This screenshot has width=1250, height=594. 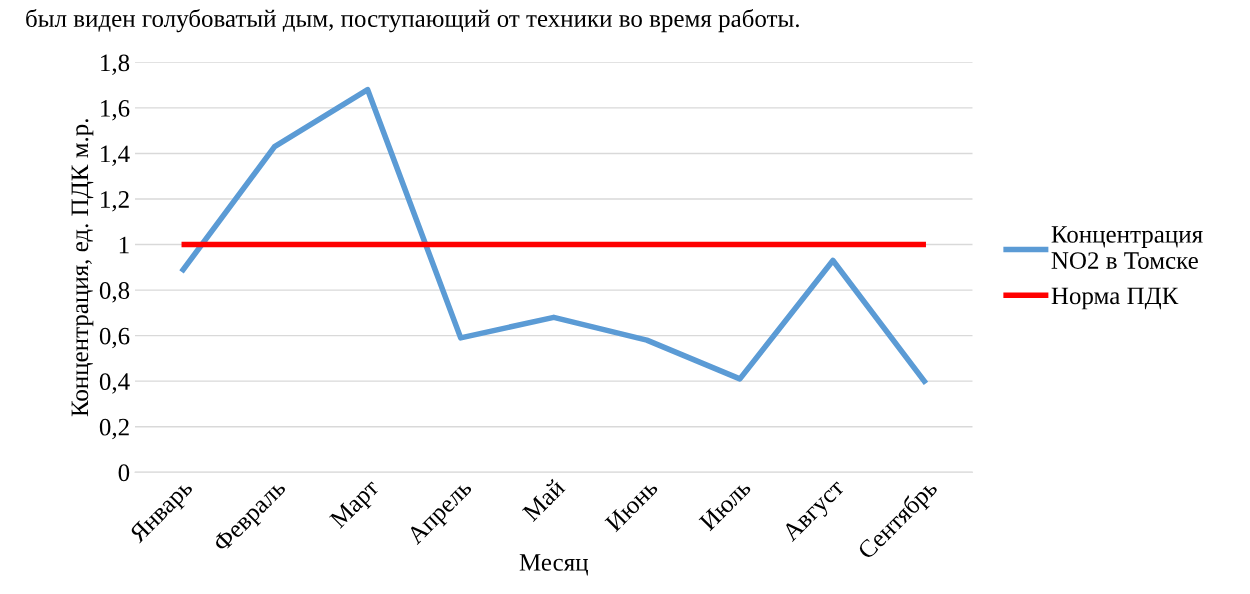 I want to click on y-tick-label: 0,6, so click(x=114, y=338).